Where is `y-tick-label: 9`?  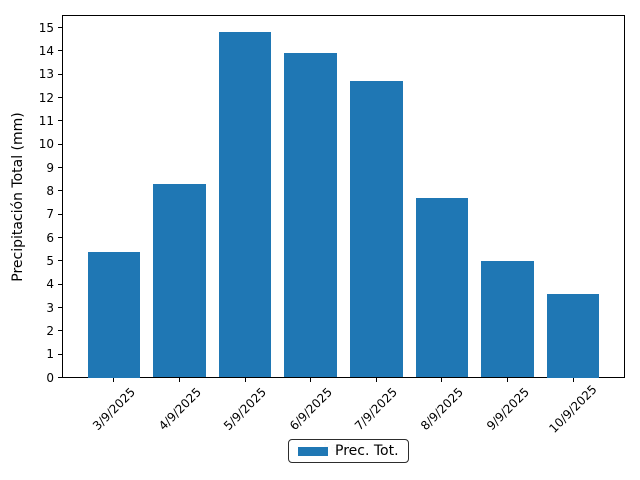
y-tick-label: 9 is located at coordinates (50, 167).